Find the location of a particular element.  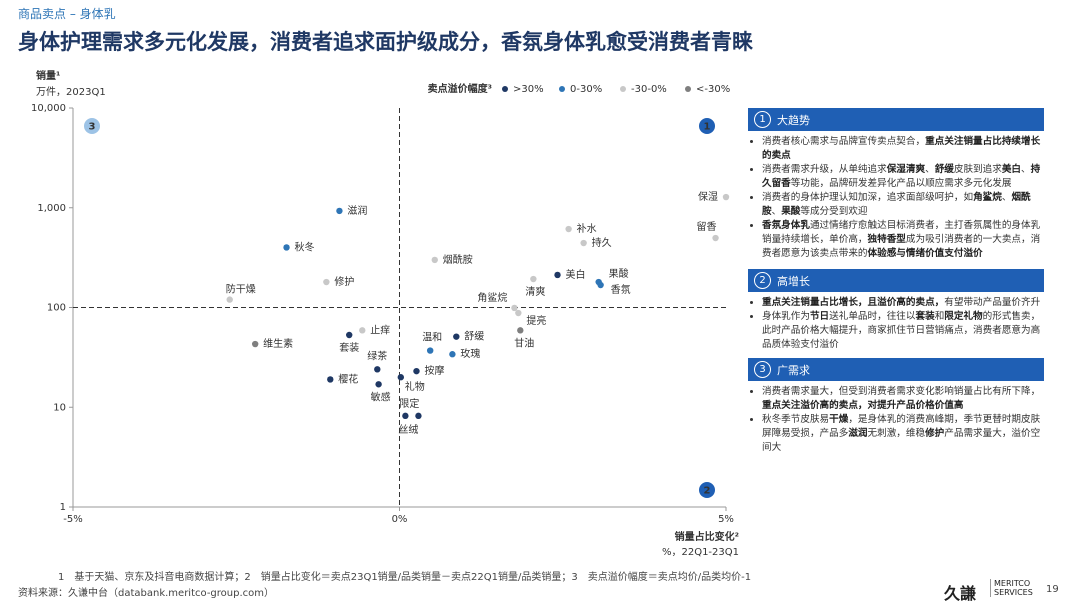

title: 身体护理需求多元化发展，消费者追求面护级成分，香氛身体乳愈受消费者青睐 is located at coordinates (385, 42).